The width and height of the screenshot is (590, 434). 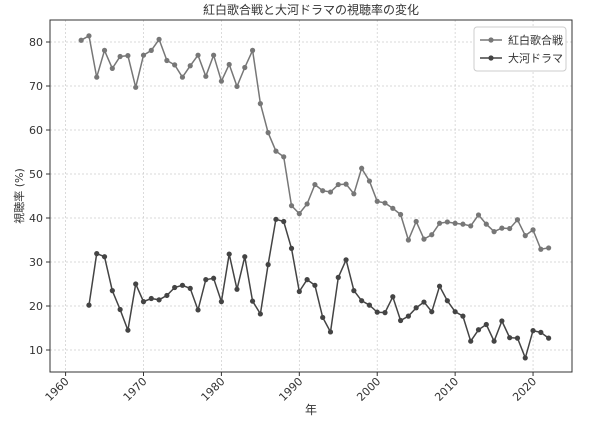 What do you see at coordinates (524, 389) in the screenshot?
I see `x-tick-label: 2020` at bounding box center [524, 389].